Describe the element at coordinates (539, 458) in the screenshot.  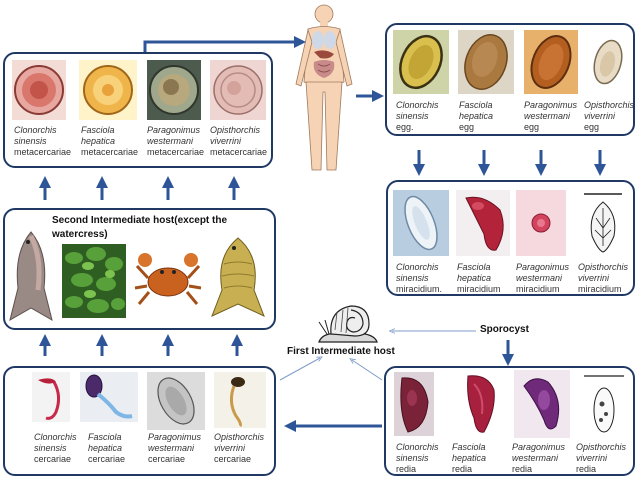
I see `redia-caption-3: Paragonimus westermani redia` at that location.